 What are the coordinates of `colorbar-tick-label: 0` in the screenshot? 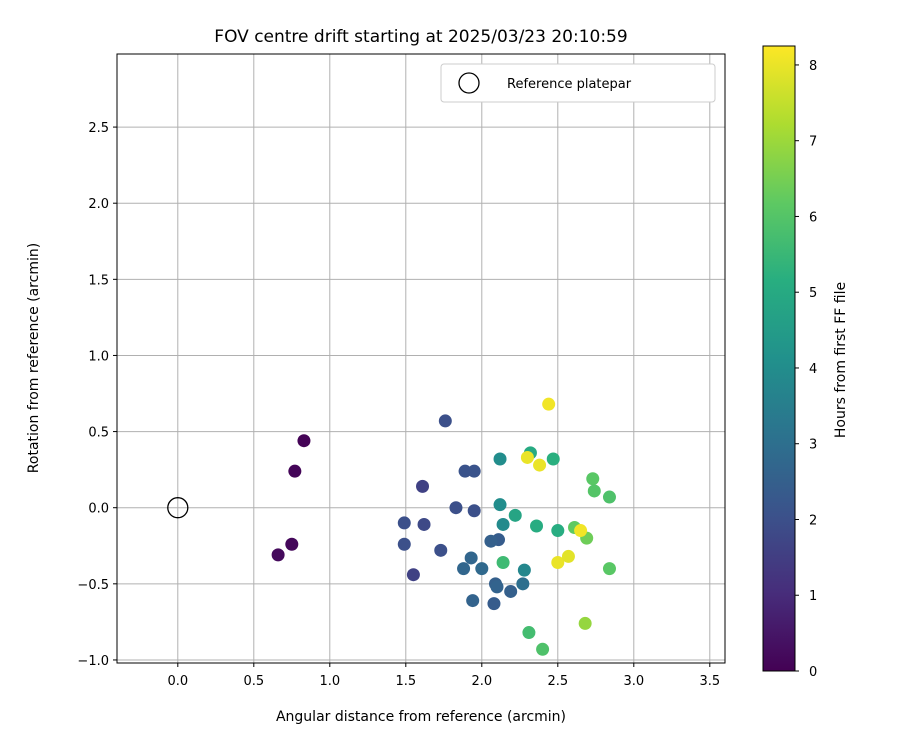 It's located at (813, 672).